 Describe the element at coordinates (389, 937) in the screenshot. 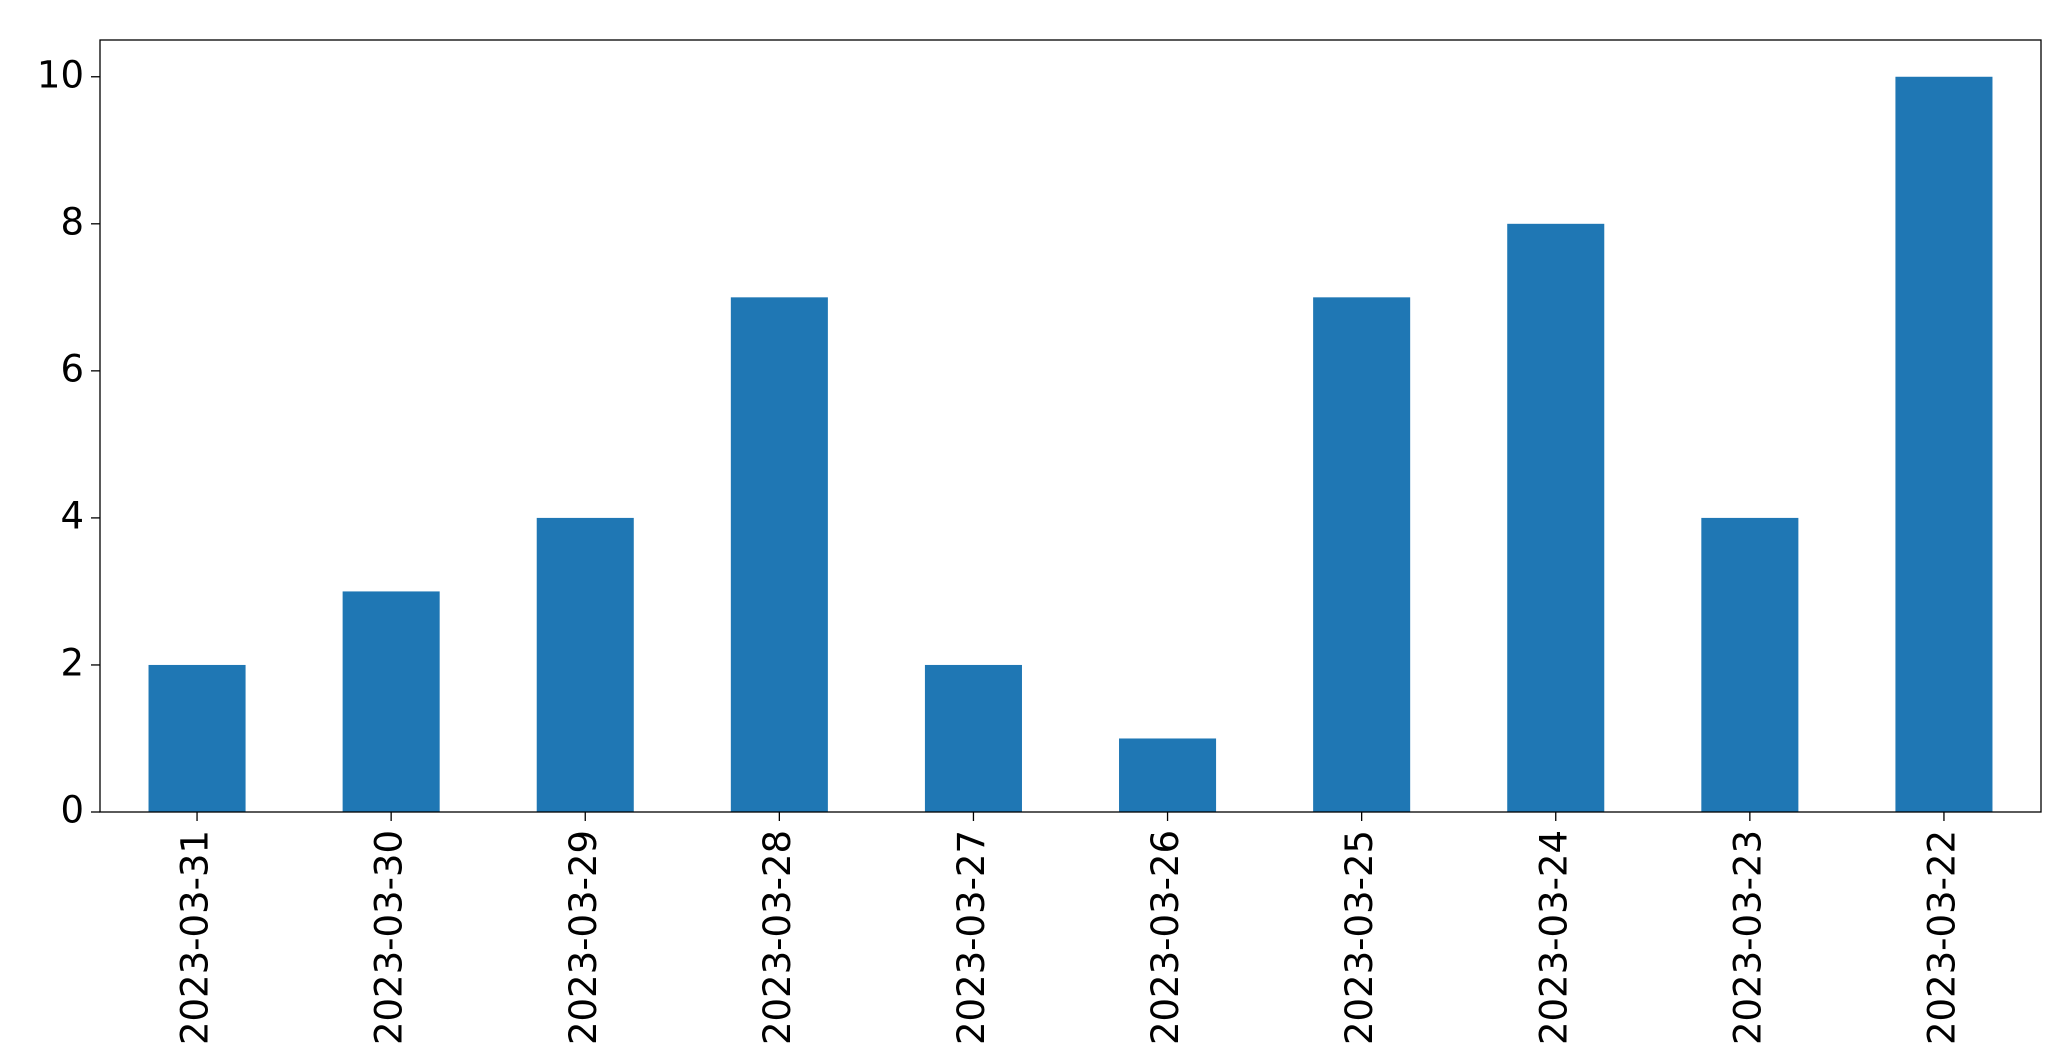

I see `x-tick-label: 2023-03-30` at that location.